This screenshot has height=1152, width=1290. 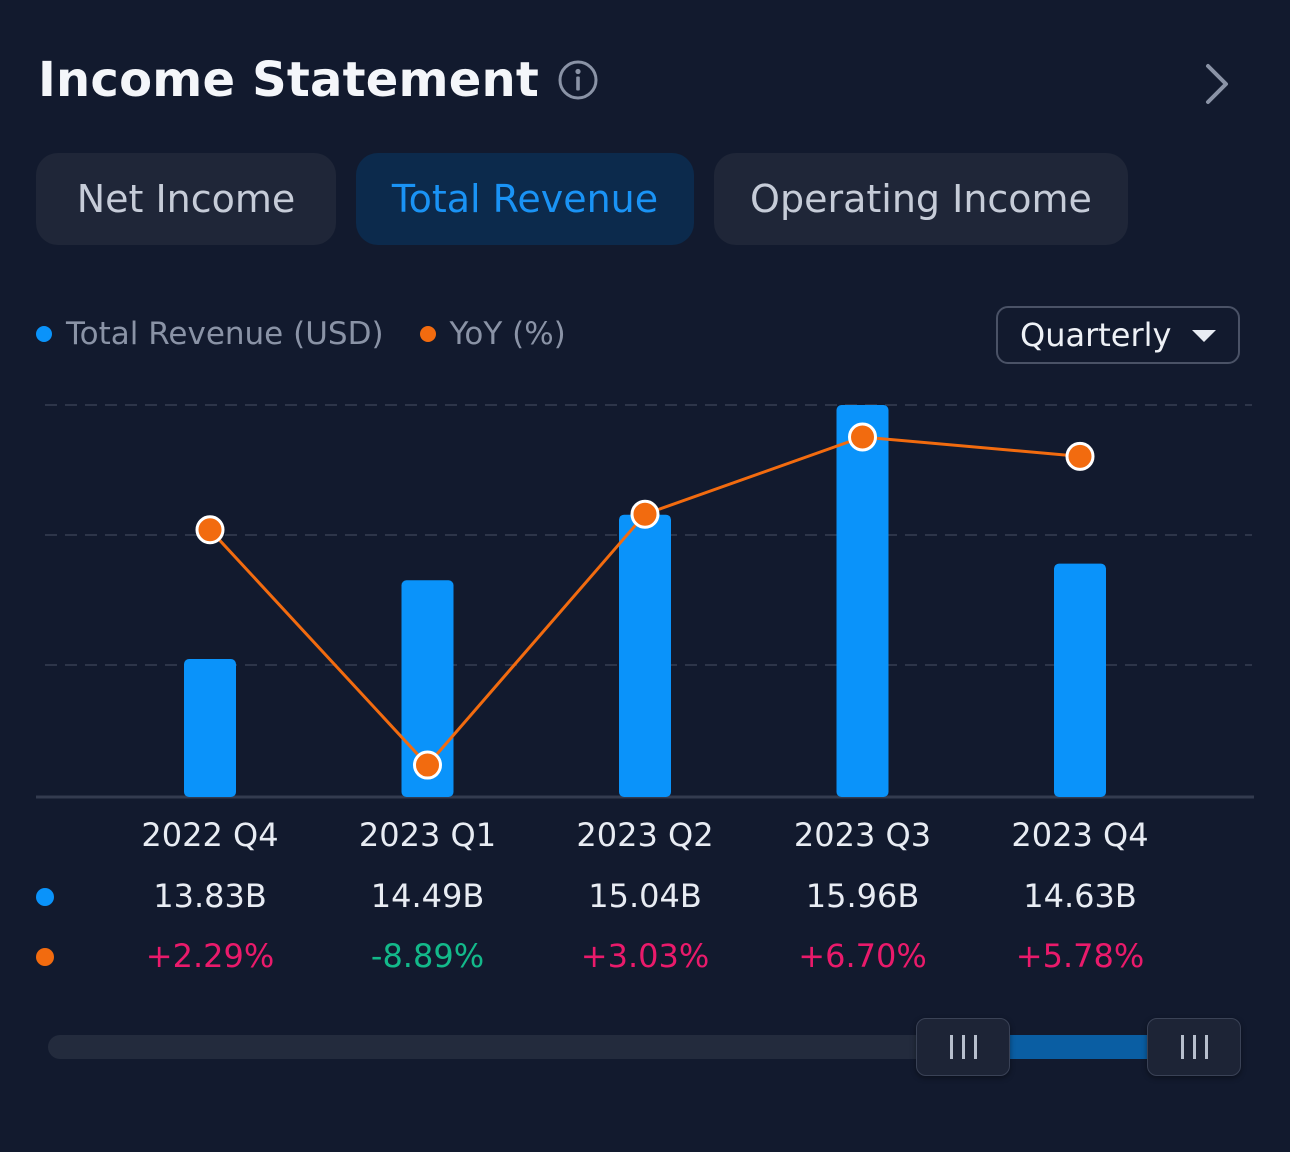 I want to click on range-handle-right, so click(x=1194, y=1047).